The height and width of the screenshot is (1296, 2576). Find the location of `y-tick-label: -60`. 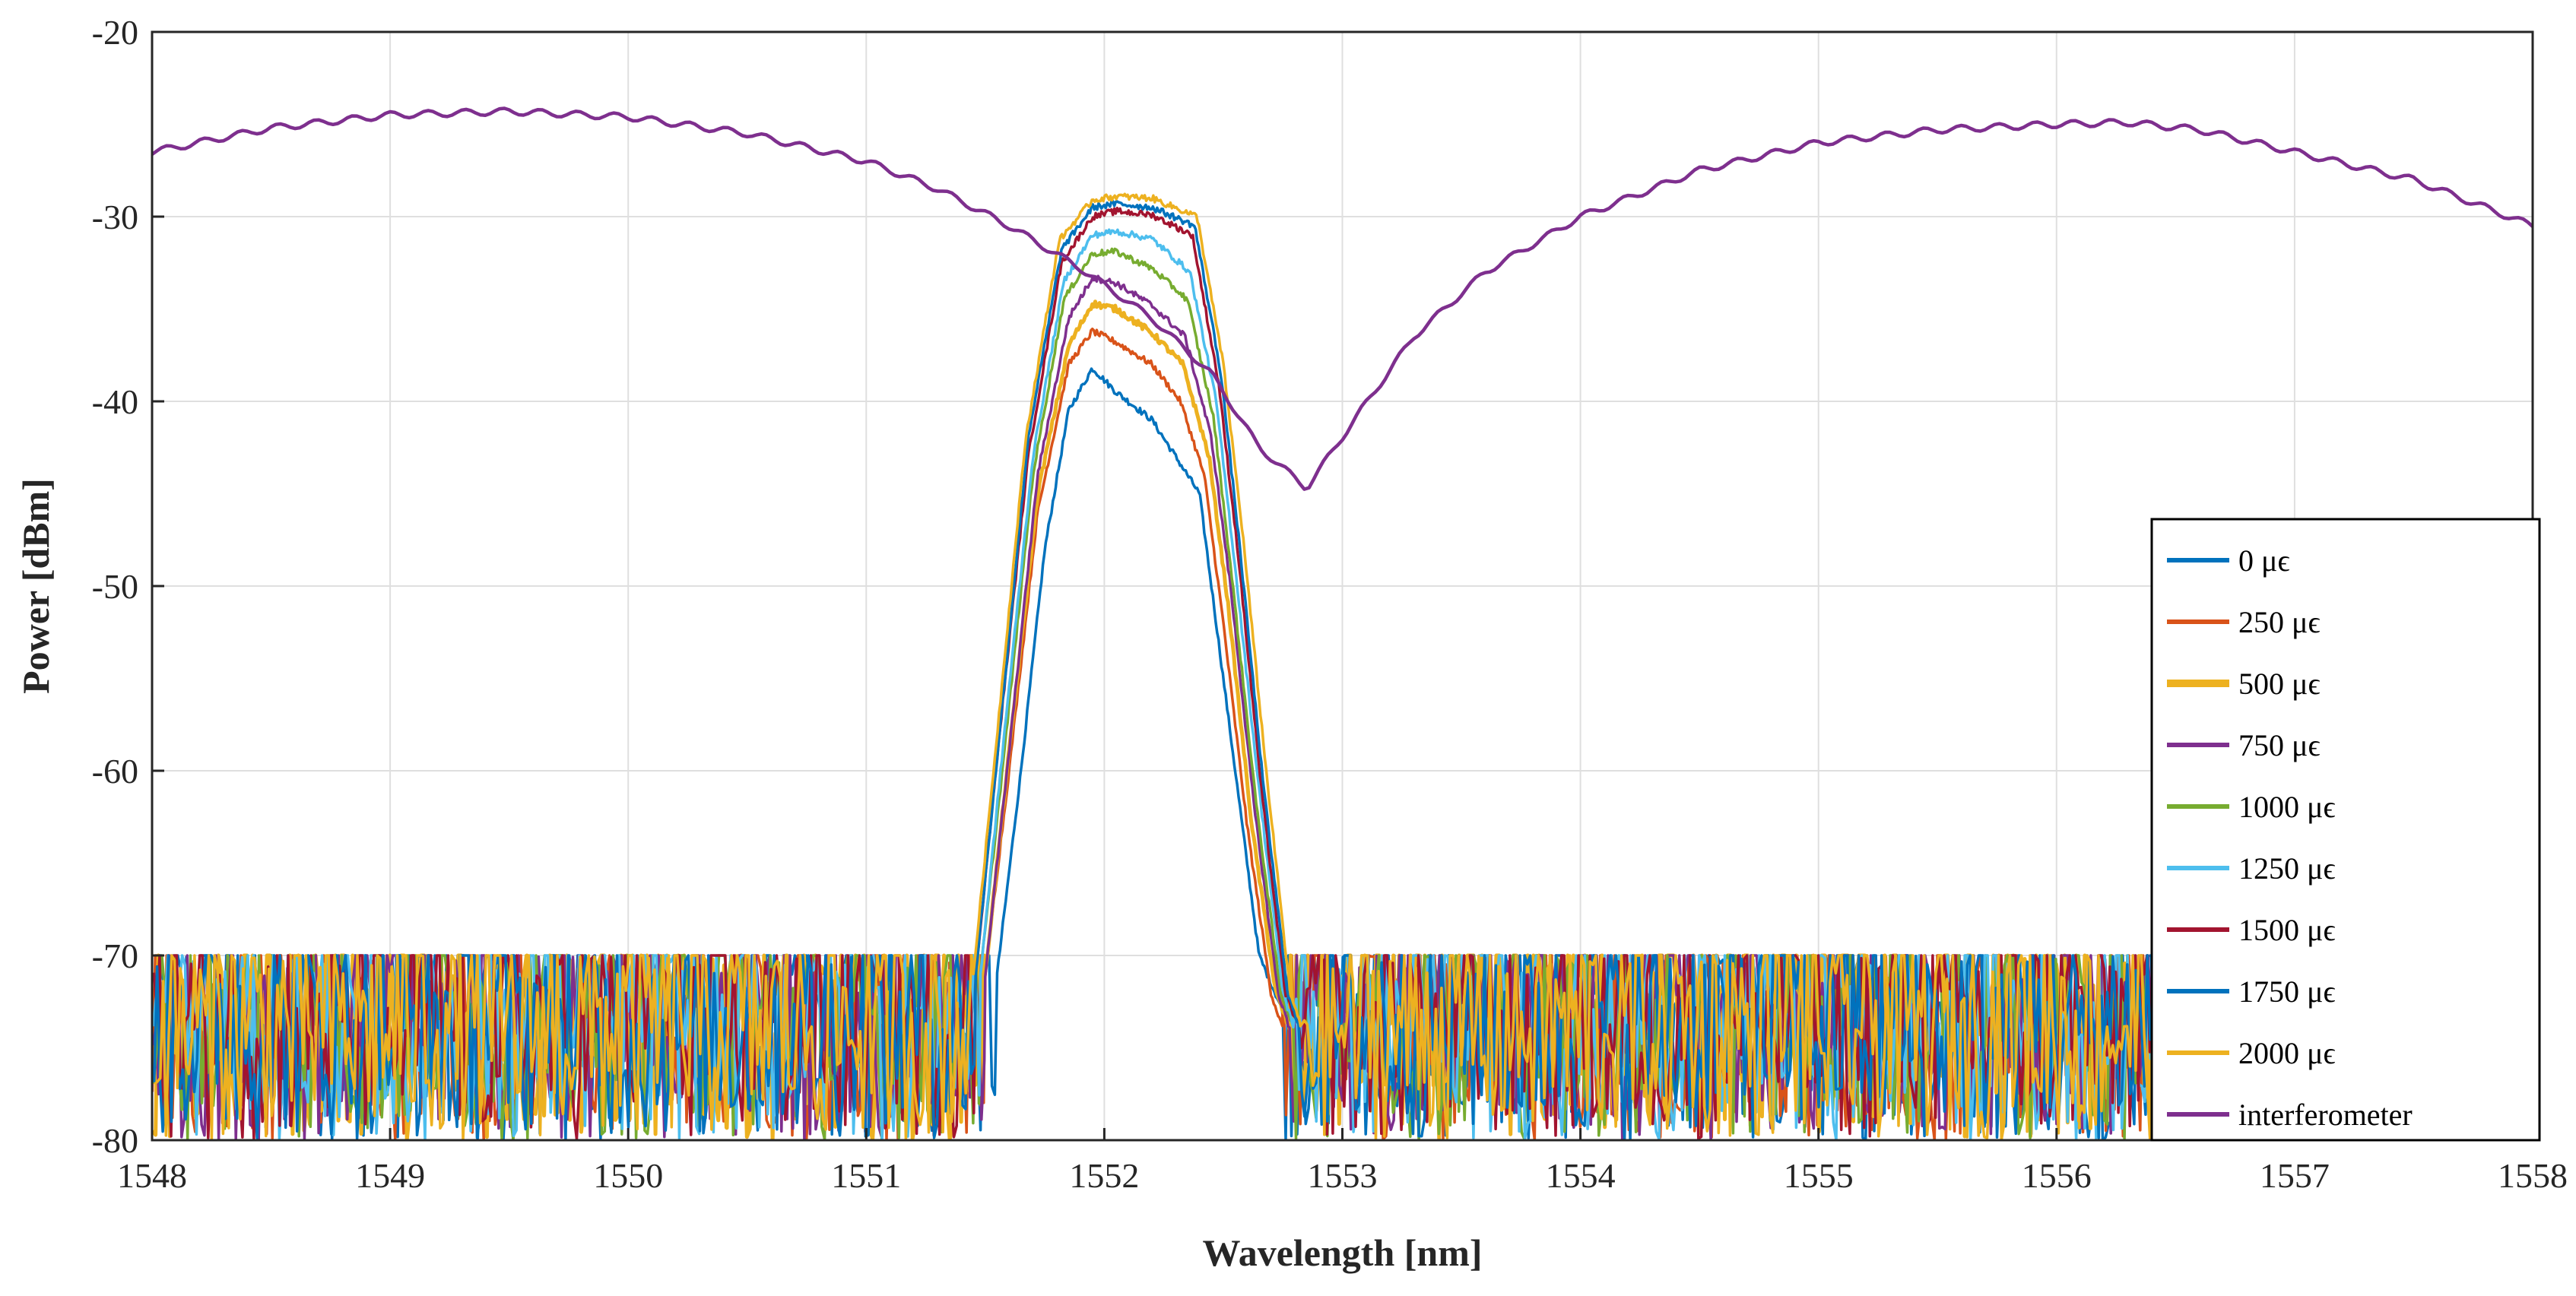

y-tick-label: -60 is located at coordinates (115, 772).